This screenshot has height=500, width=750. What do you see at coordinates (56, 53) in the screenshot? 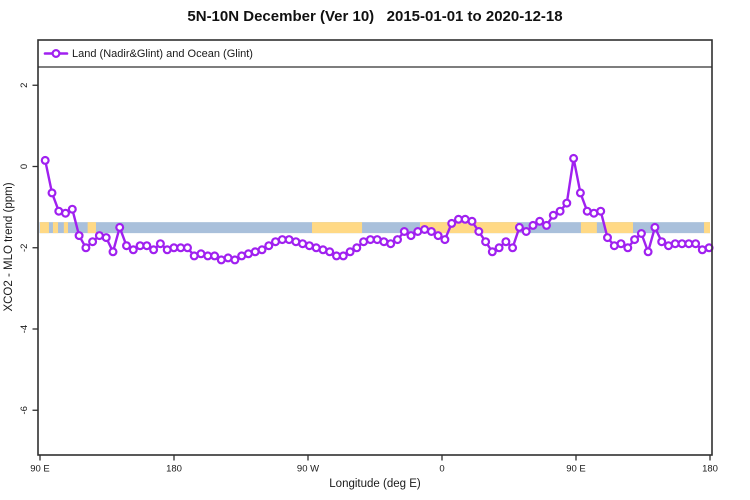
I see `legend-series-marker-icon` at bounding box center [56, 53].